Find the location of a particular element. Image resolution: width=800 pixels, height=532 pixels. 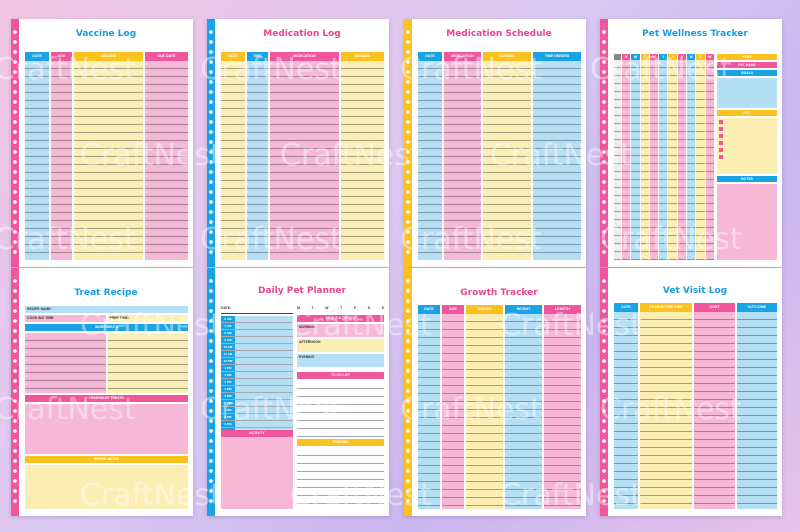

time-slot: 1 PM is located at coordinates (257, 368).